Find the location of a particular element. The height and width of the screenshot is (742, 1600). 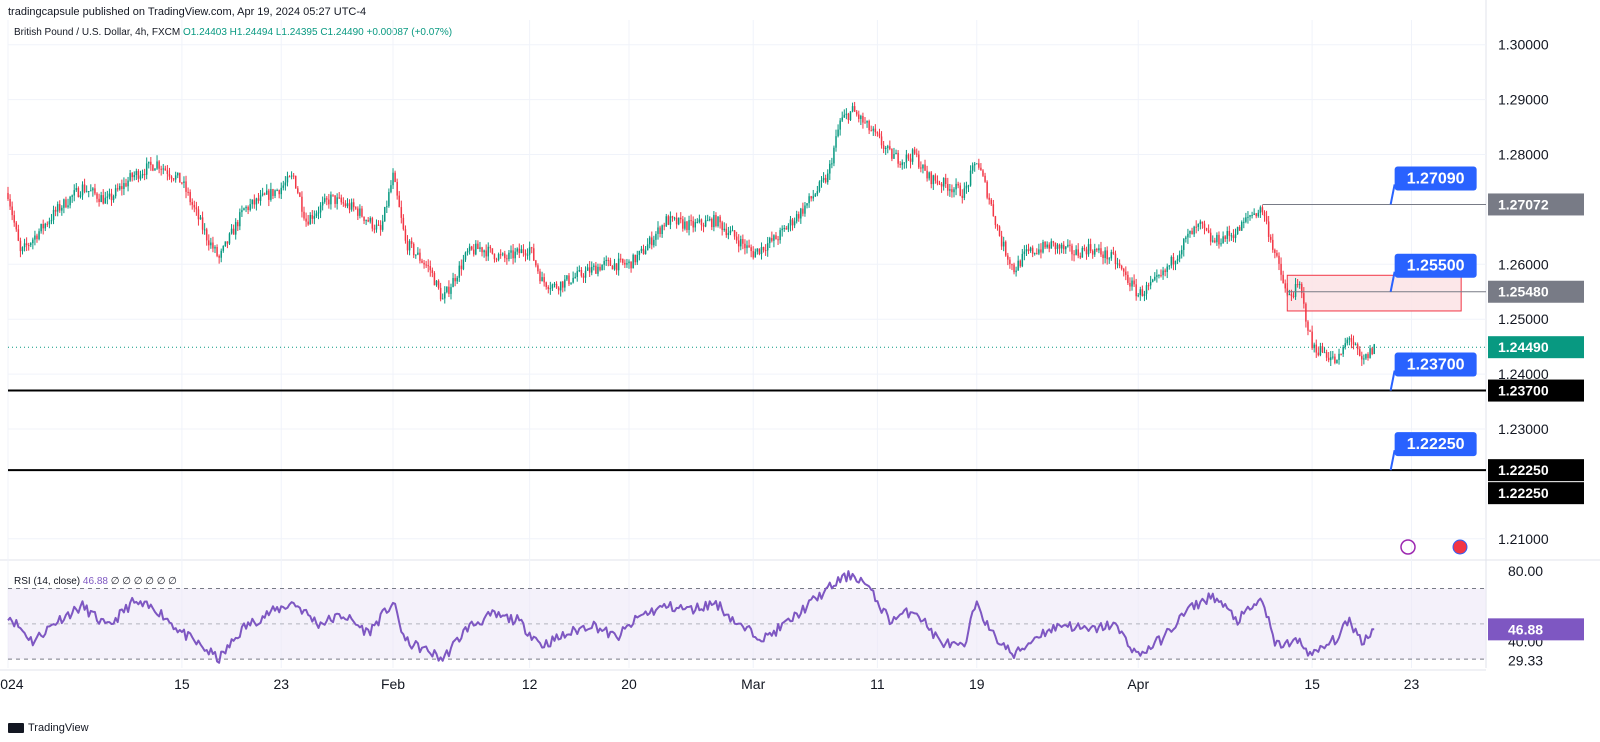

rsi-label: RSI (14, close) is located at coordinates (47, 581).